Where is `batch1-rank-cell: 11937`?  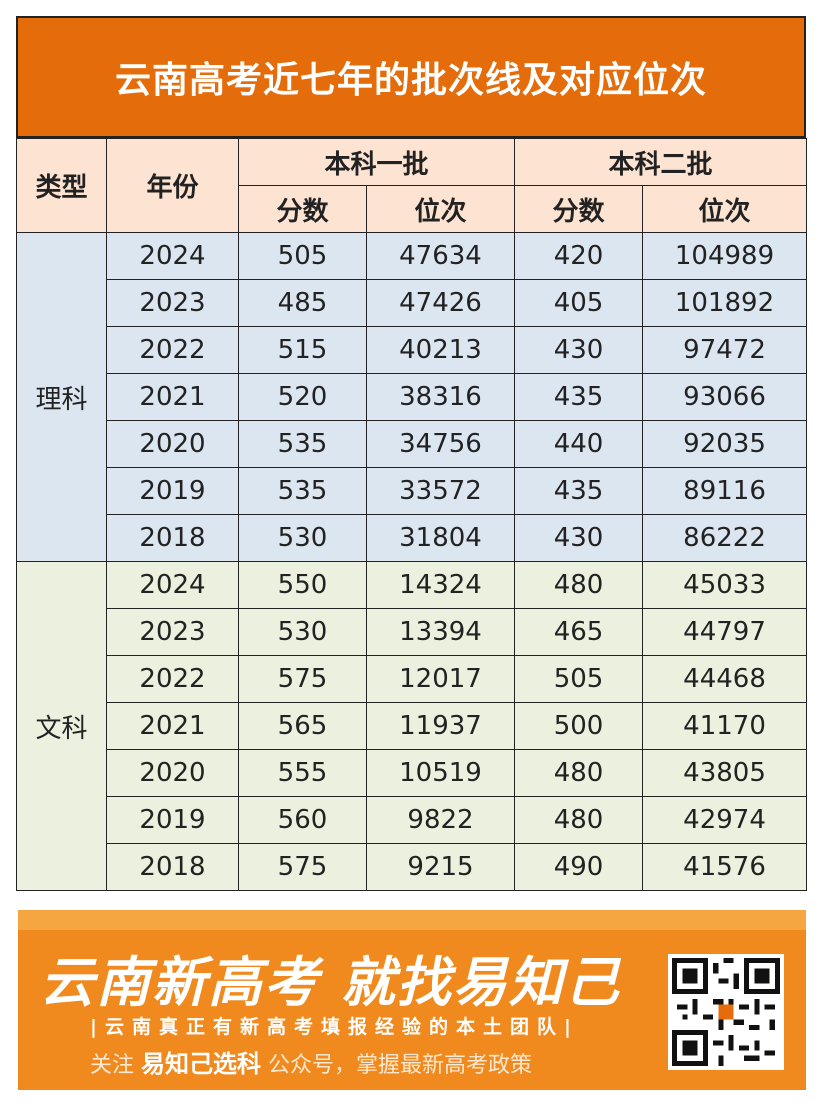
batch1-rank-cell: 11937 is located at coordinates (440, 726).